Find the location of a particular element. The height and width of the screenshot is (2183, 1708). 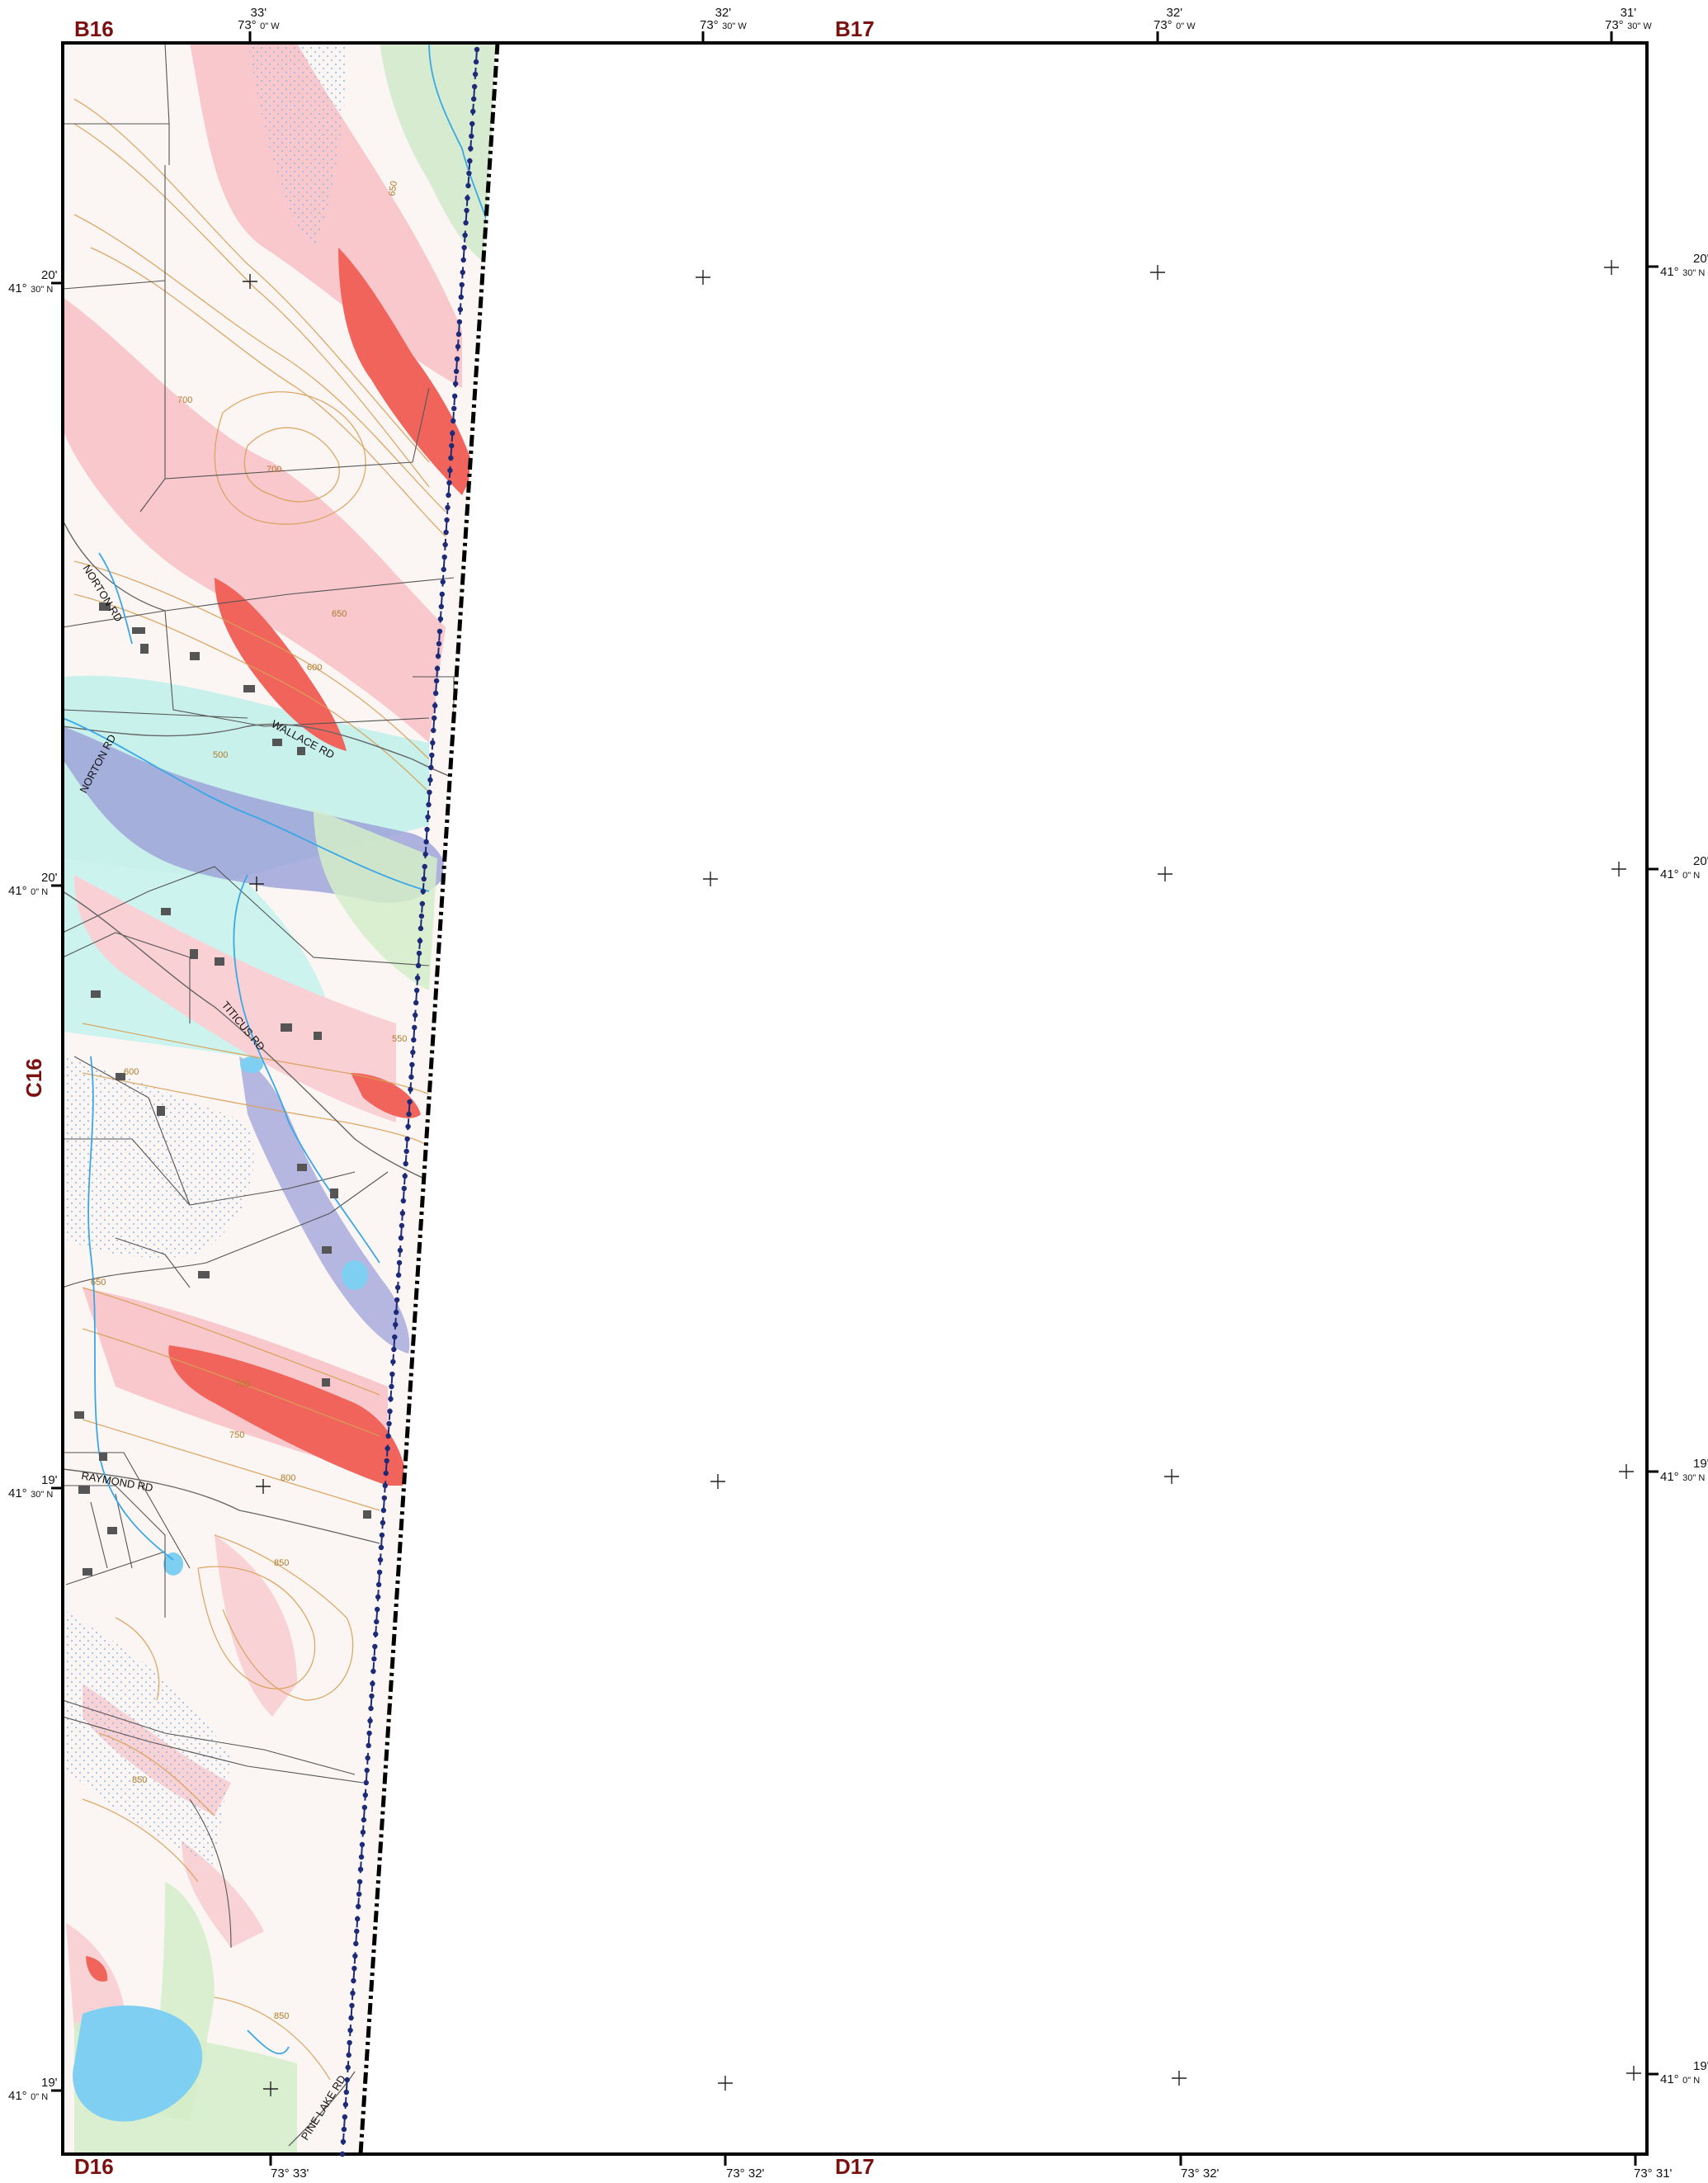

buildings is located at coordinates (222, 1089).